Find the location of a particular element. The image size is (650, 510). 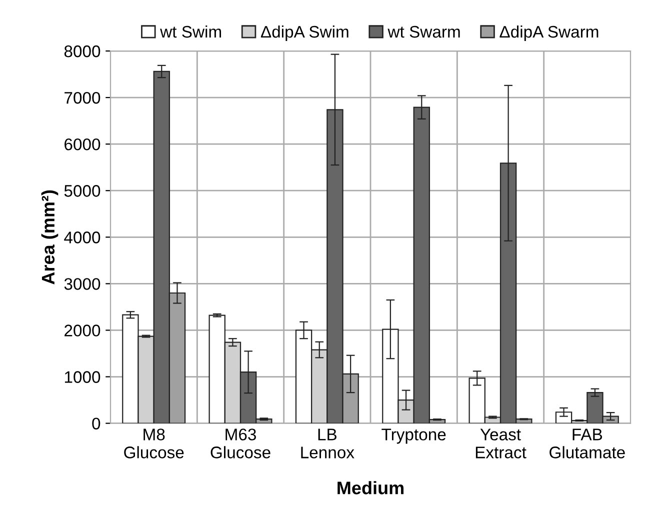

legend-label: wt Swarm is located at coordinates (424, 32).